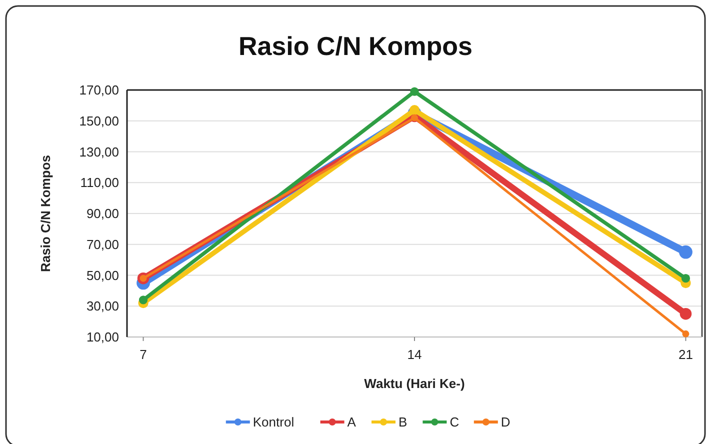  I want to click on legend-label: C, so click(455, 422).